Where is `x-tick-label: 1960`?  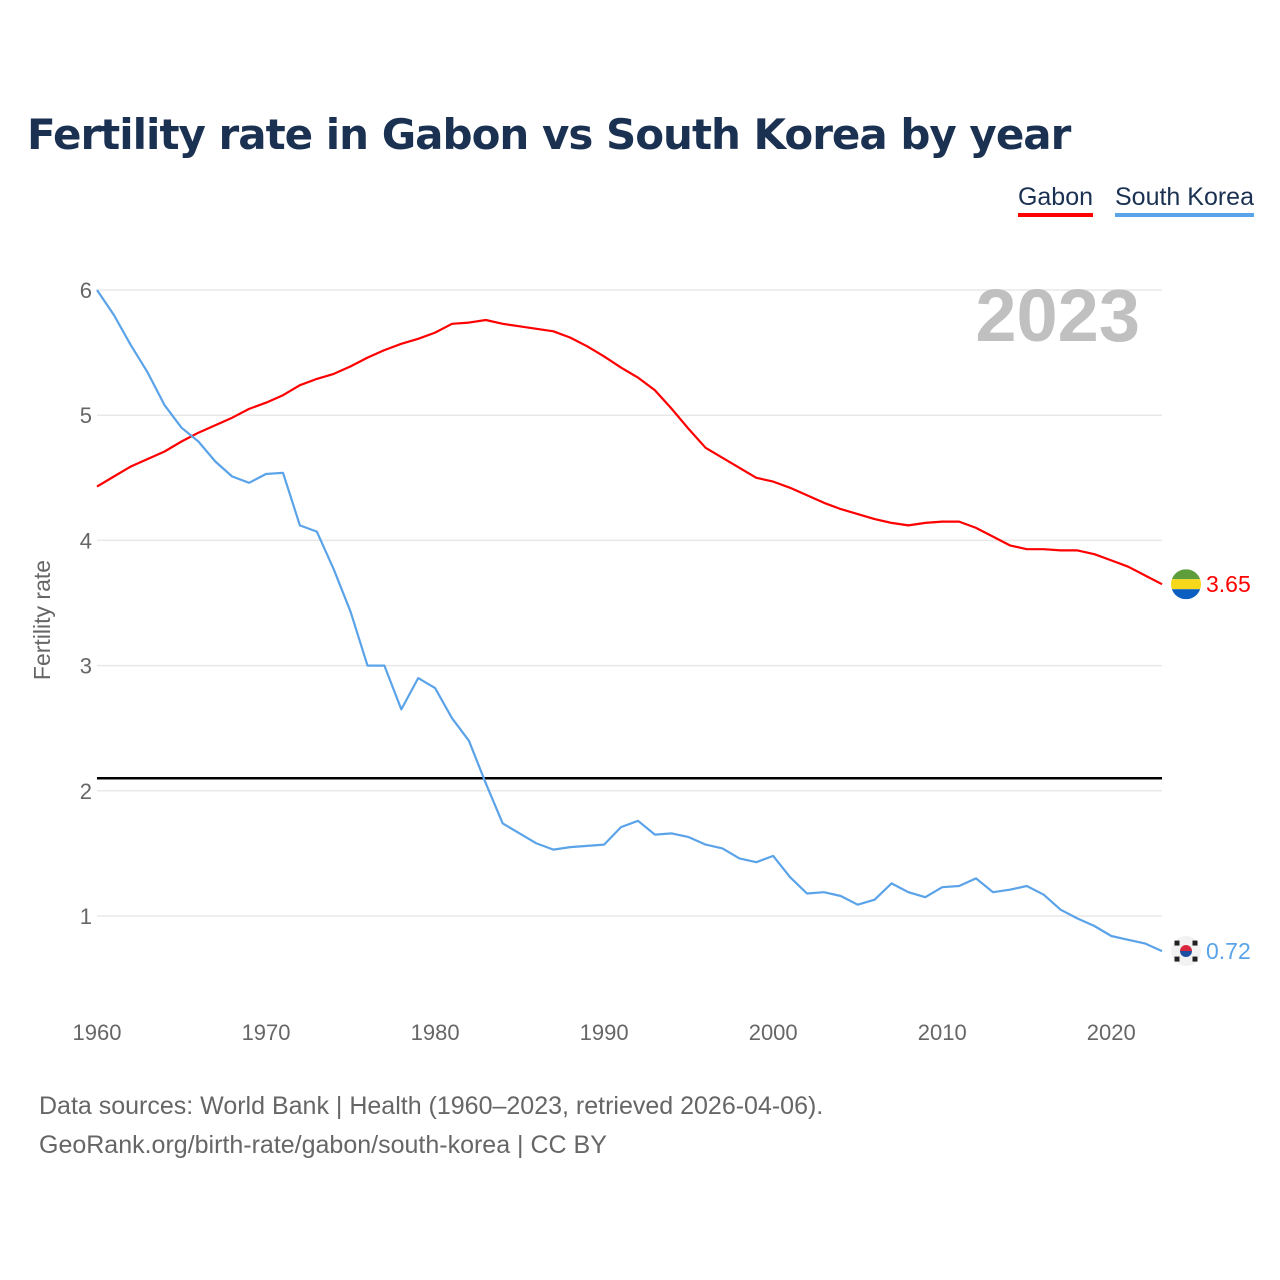 x-tick-label: 1960 is located at coordinates (97, 1032).